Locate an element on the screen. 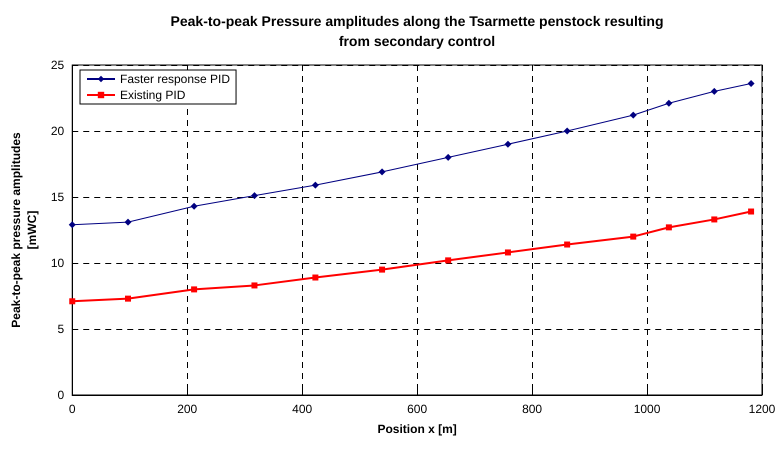  chart-title: Peak-to-peak Pressure amplitudes along the Tsarmette penstock resulting from secondary control is located at coordinates (417, 31).